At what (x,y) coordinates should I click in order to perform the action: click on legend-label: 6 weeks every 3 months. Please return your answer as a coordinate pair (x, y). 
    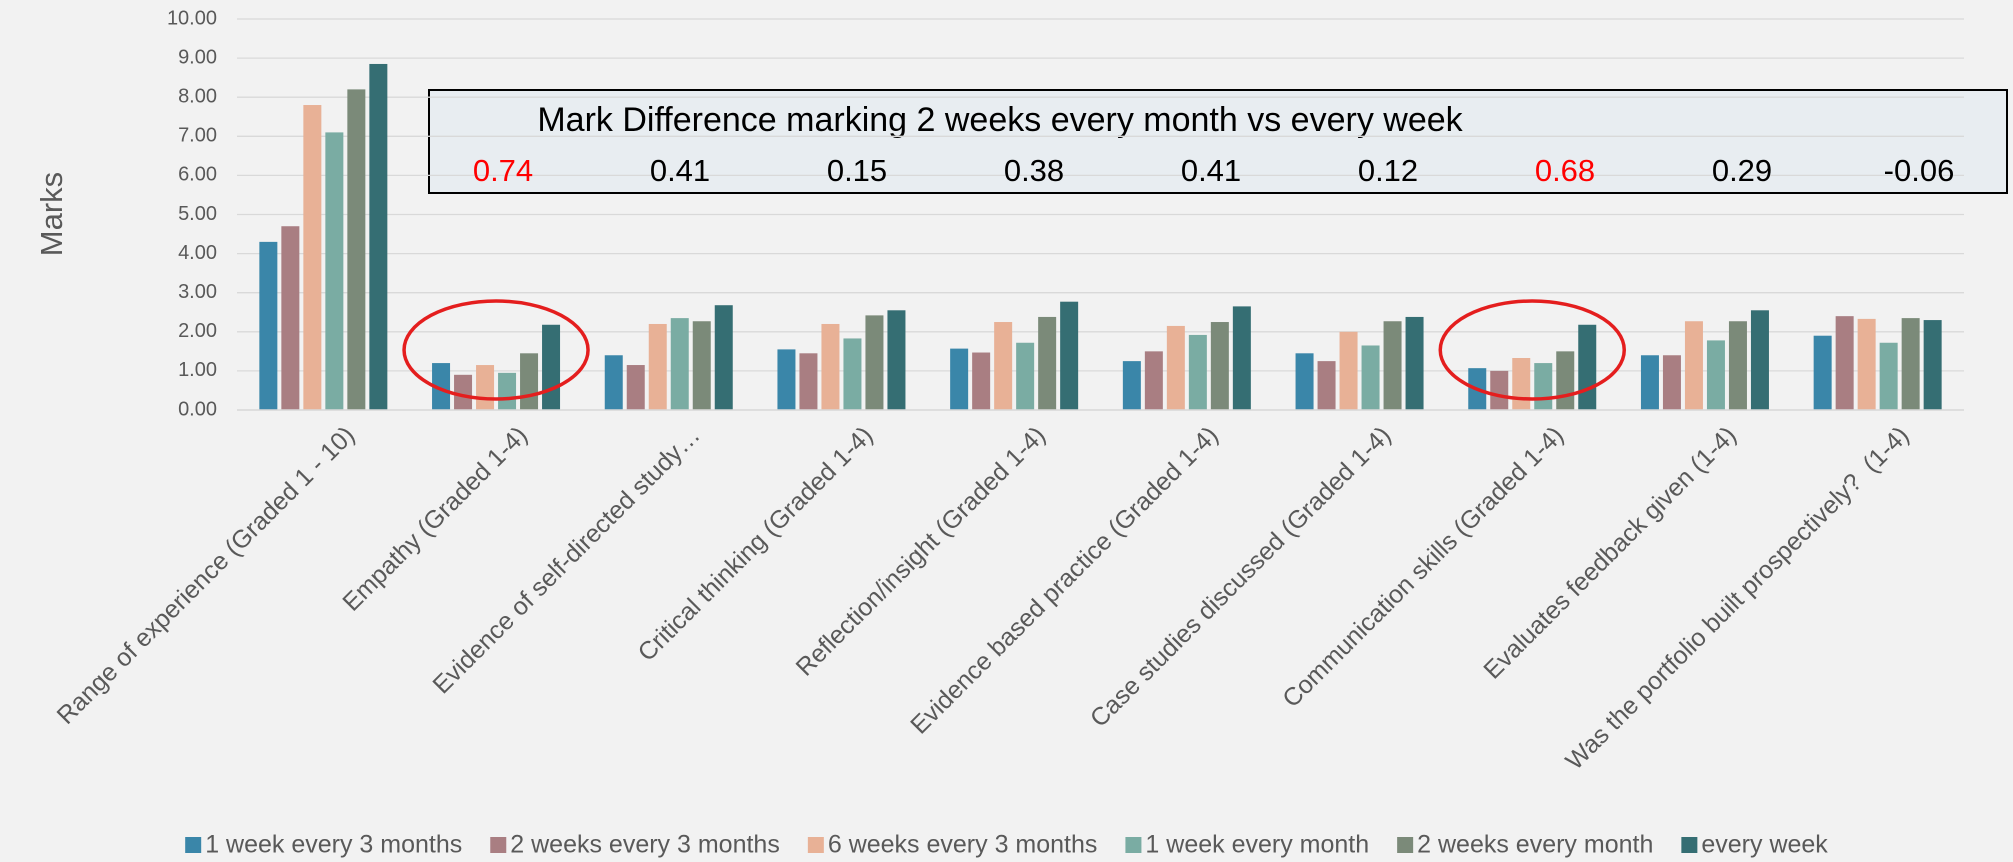
    Looking at the image, I should click on (963, 845).